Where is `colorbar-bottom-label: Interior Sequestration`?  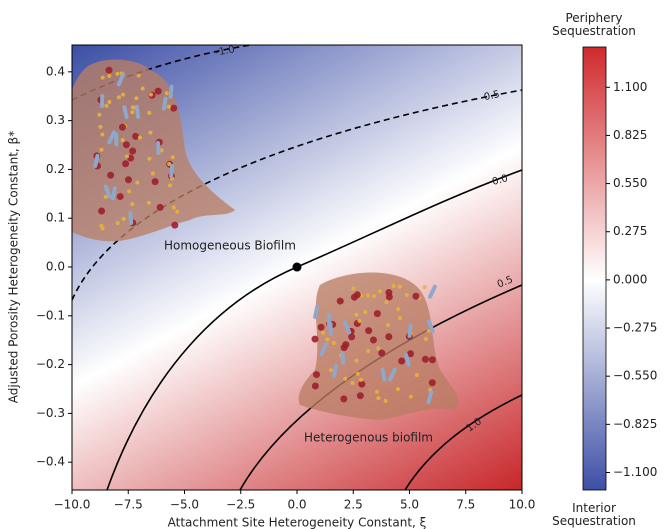 colorbar-bottom-label: Interior Sequestration is located at coordinates (594, 514).